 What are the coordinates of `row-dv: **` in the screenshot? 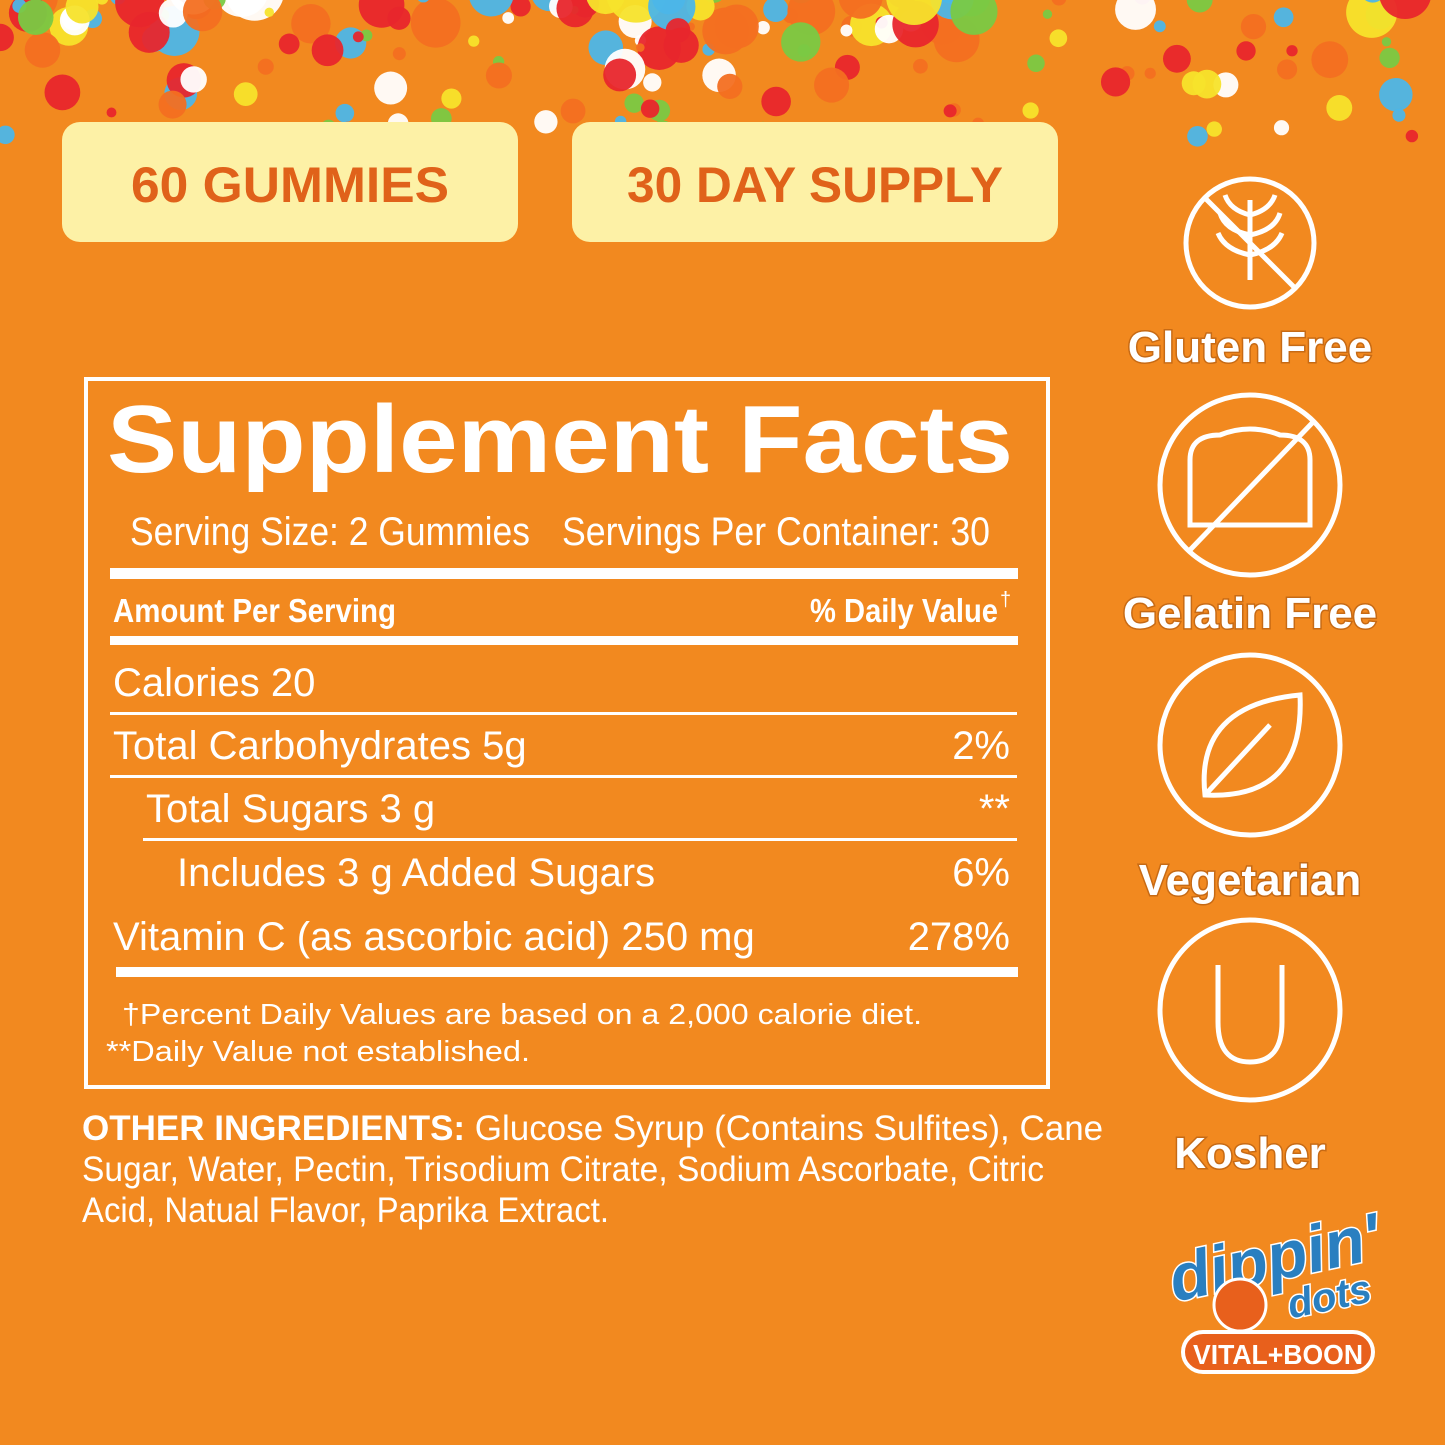 It's located at (994, 809).